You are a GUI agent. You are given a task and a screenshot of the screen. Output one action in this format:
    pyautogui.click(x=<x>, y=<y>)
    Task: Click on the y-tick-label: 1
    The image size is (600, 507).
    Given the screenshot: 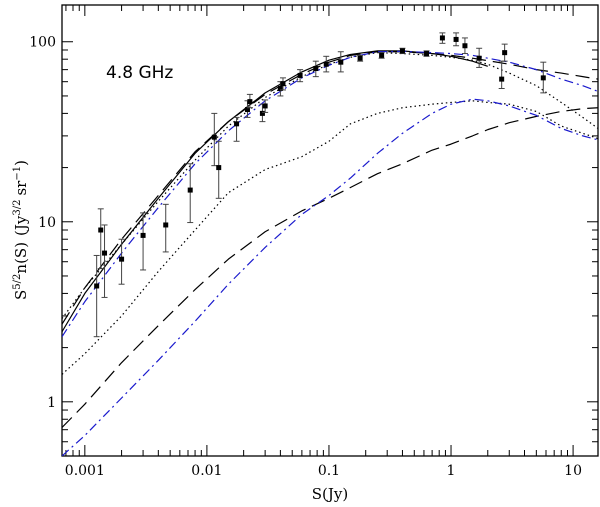 What is the action you would take?
    pyautogui.click(x=51, y=403)
    